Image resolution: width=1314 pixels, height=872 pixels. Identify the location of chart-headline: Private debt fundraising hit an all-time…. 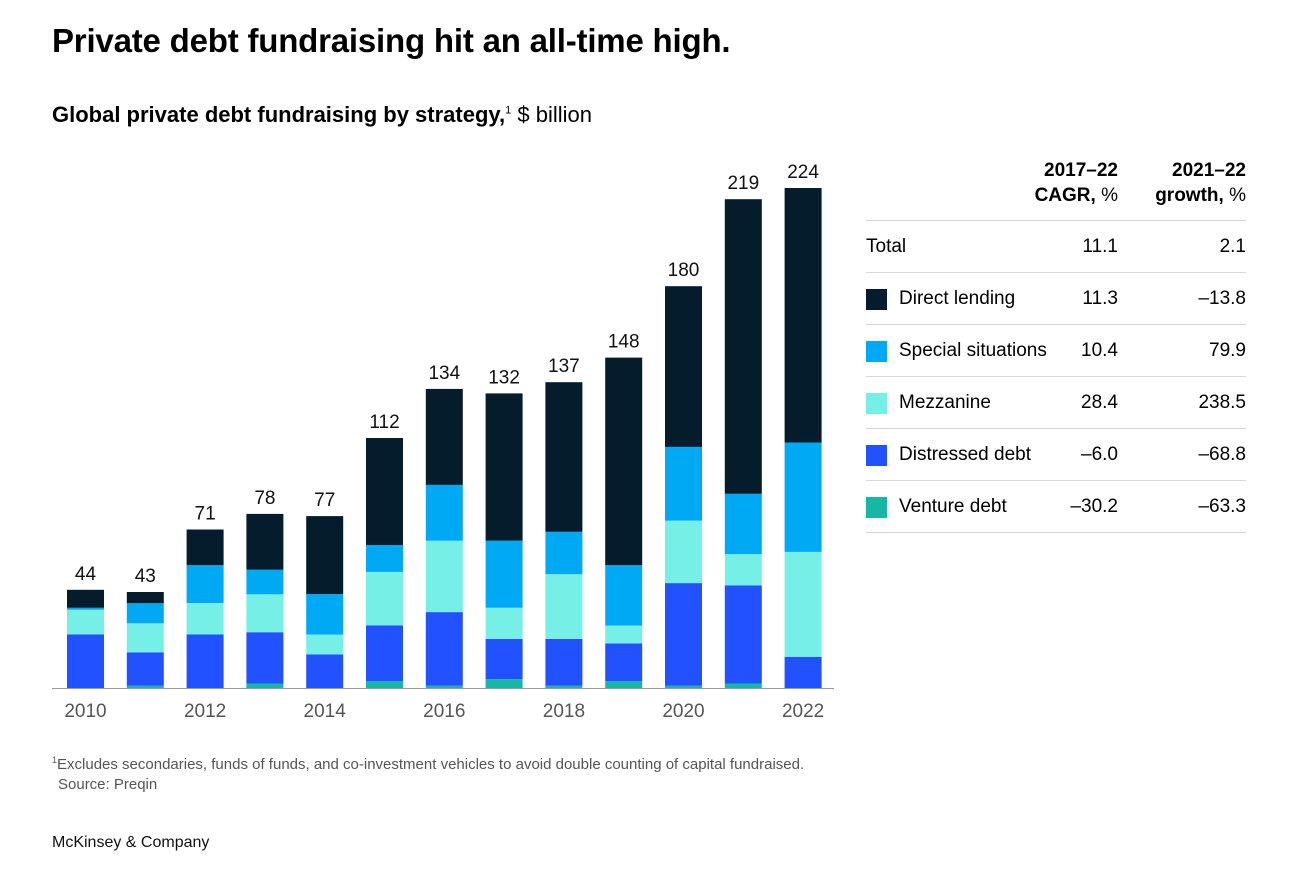
(391, 40).